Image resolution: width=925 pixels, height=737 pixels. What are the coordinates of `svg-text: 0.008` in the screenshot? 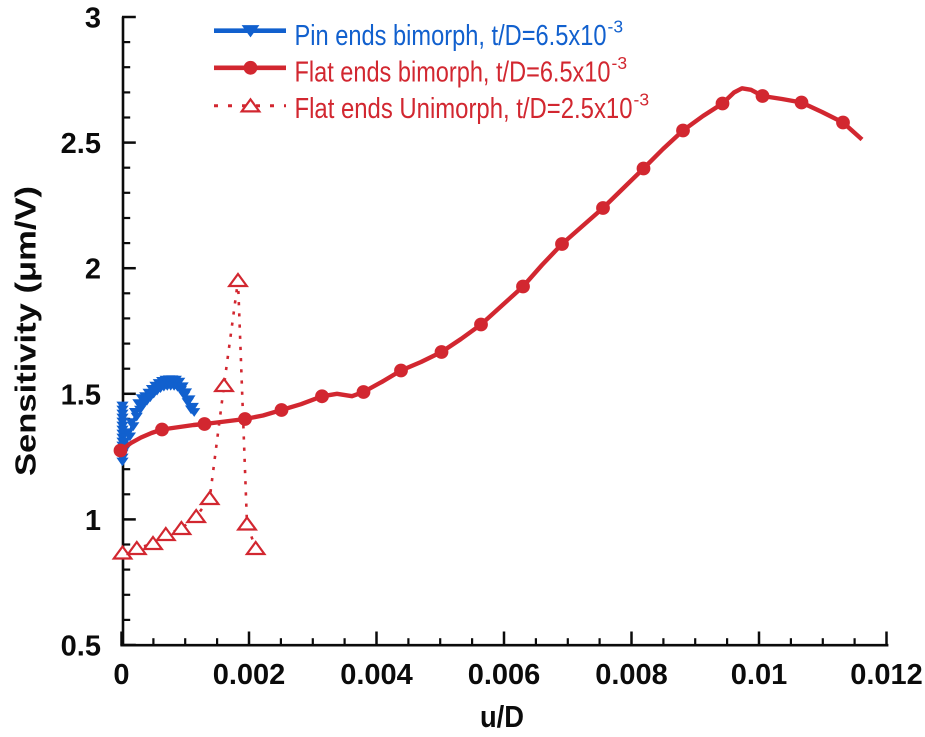 It's located at (631, 675).